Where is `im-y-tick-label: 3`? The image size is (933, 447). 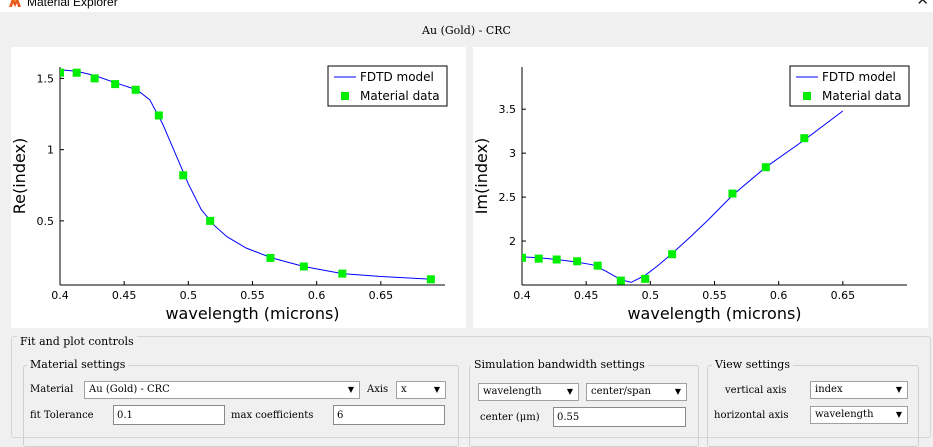 im-y-tick-label: 3 is located at coordinates (512, 153).